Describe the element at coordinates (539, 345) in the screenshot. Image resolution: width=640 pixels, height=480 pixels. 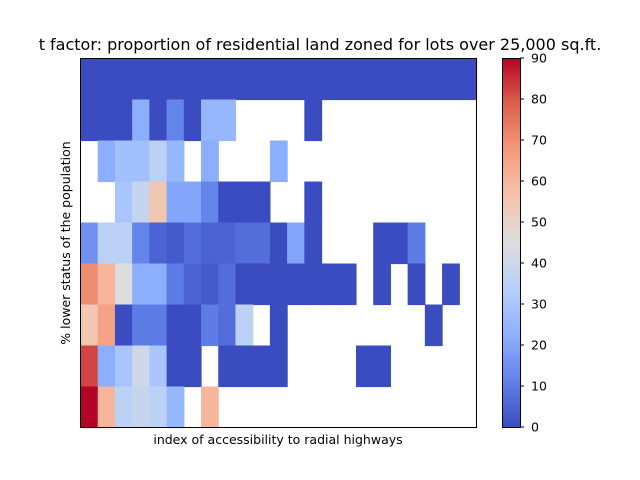
I see `colorbar-tick-label: 20` at that location.